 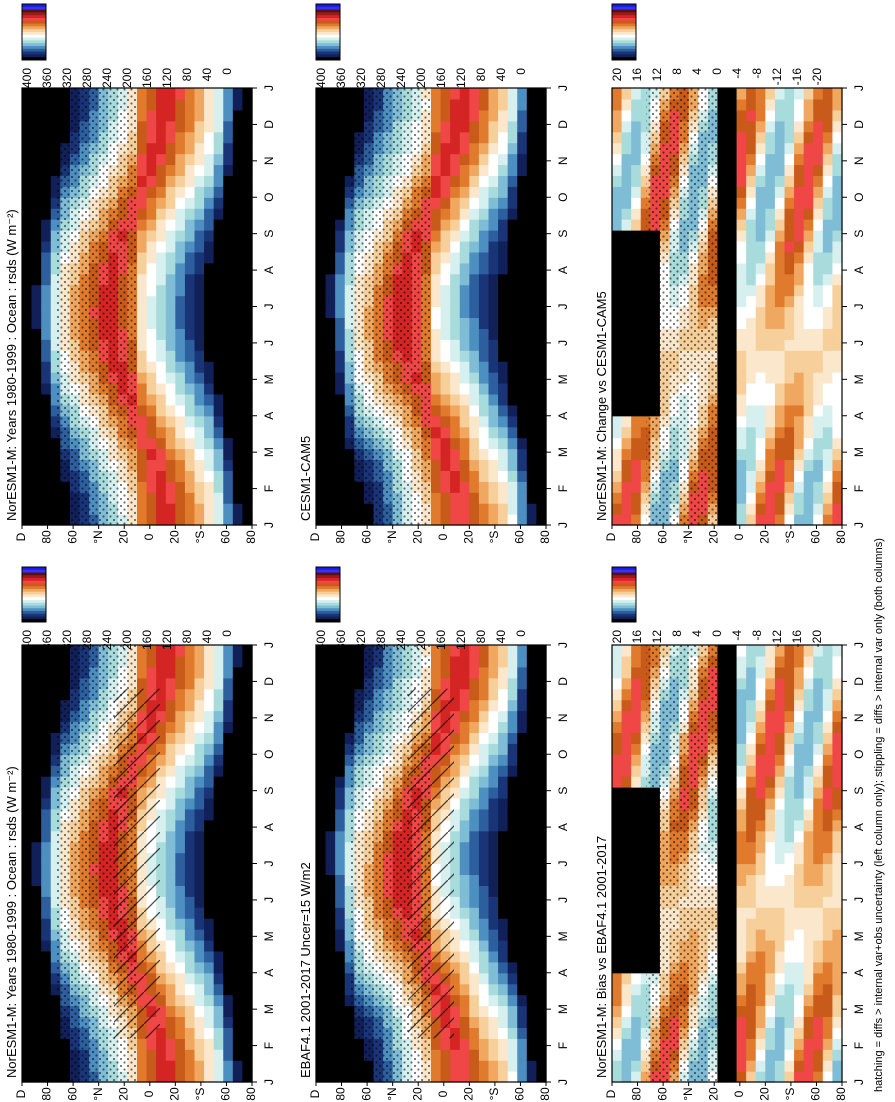 I want to click on month-label: O, so click(x=269, y=197).